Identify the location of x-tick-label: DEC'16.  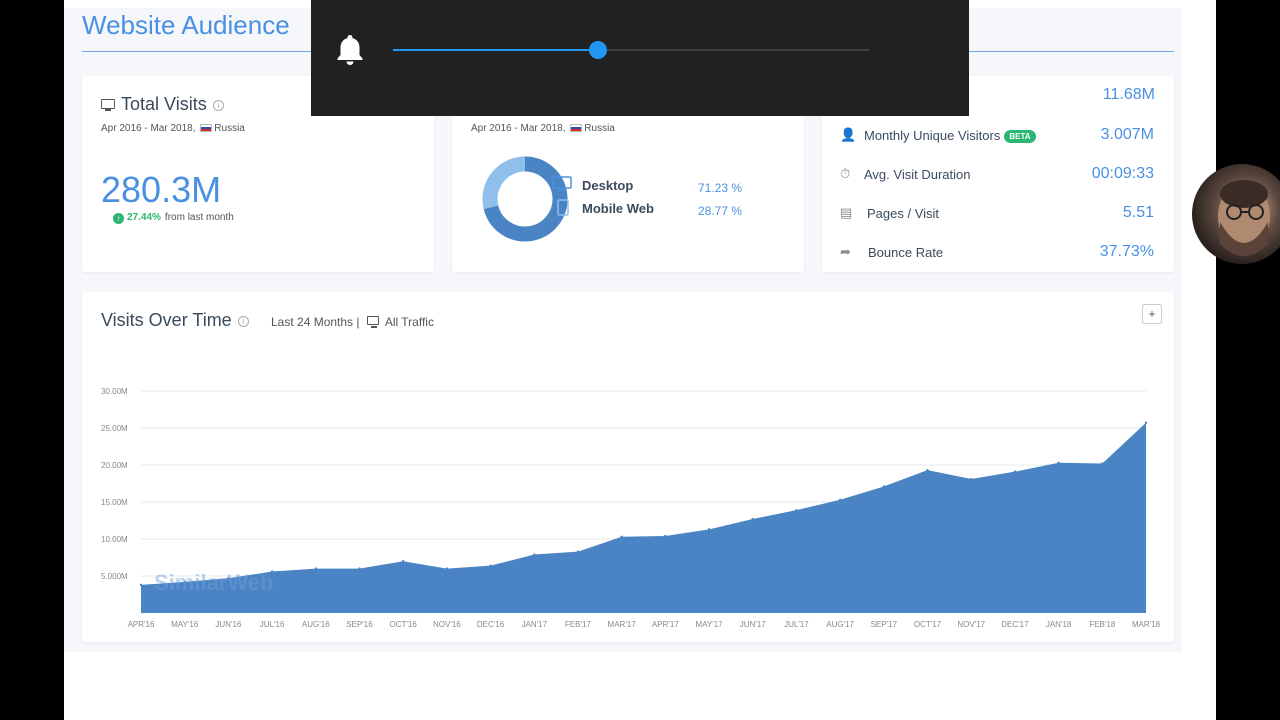
(491, 624).